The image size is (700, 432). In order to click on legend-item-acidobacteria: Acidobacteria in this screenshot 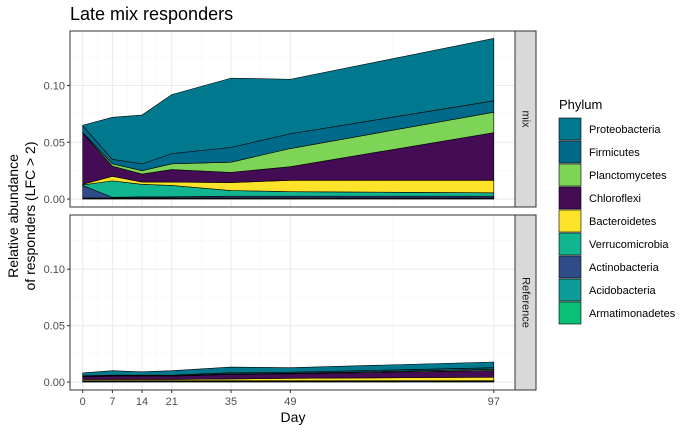, I will do `click(607, 290)`.